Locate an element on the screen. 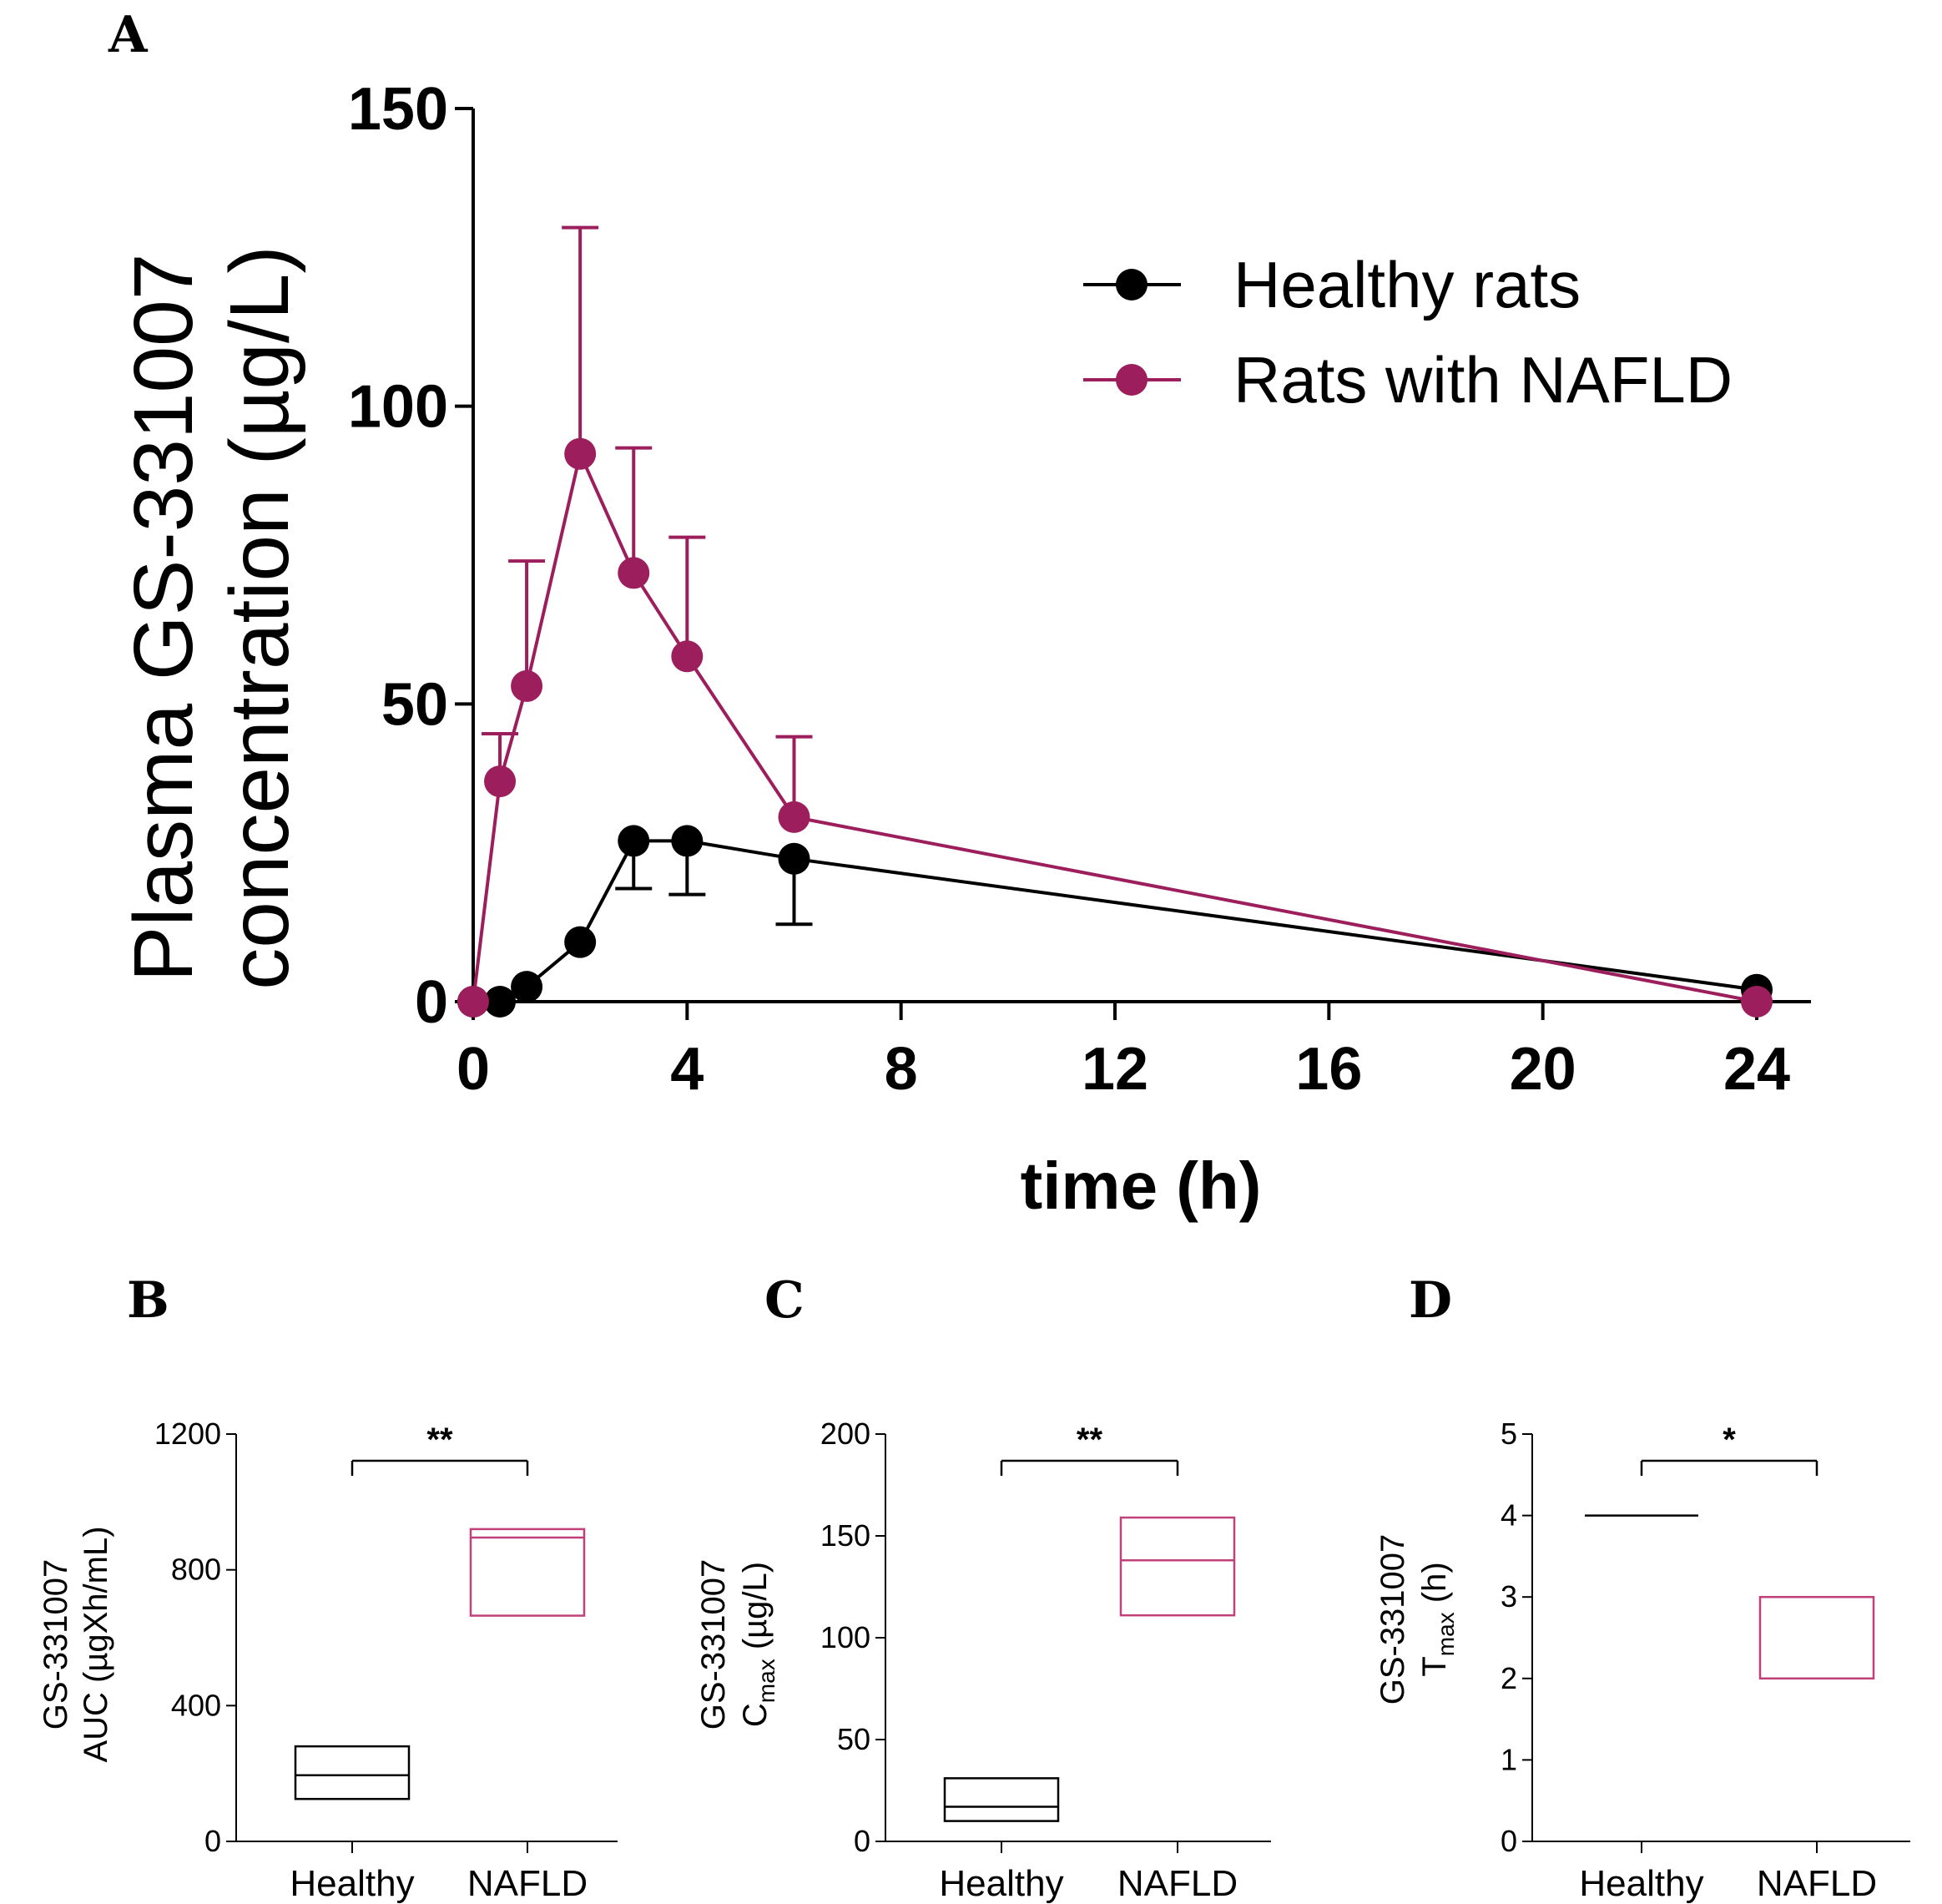  panel-b-ylabel-line2: AUC (µgXh/mL) is located at coordinates (96, 1644).